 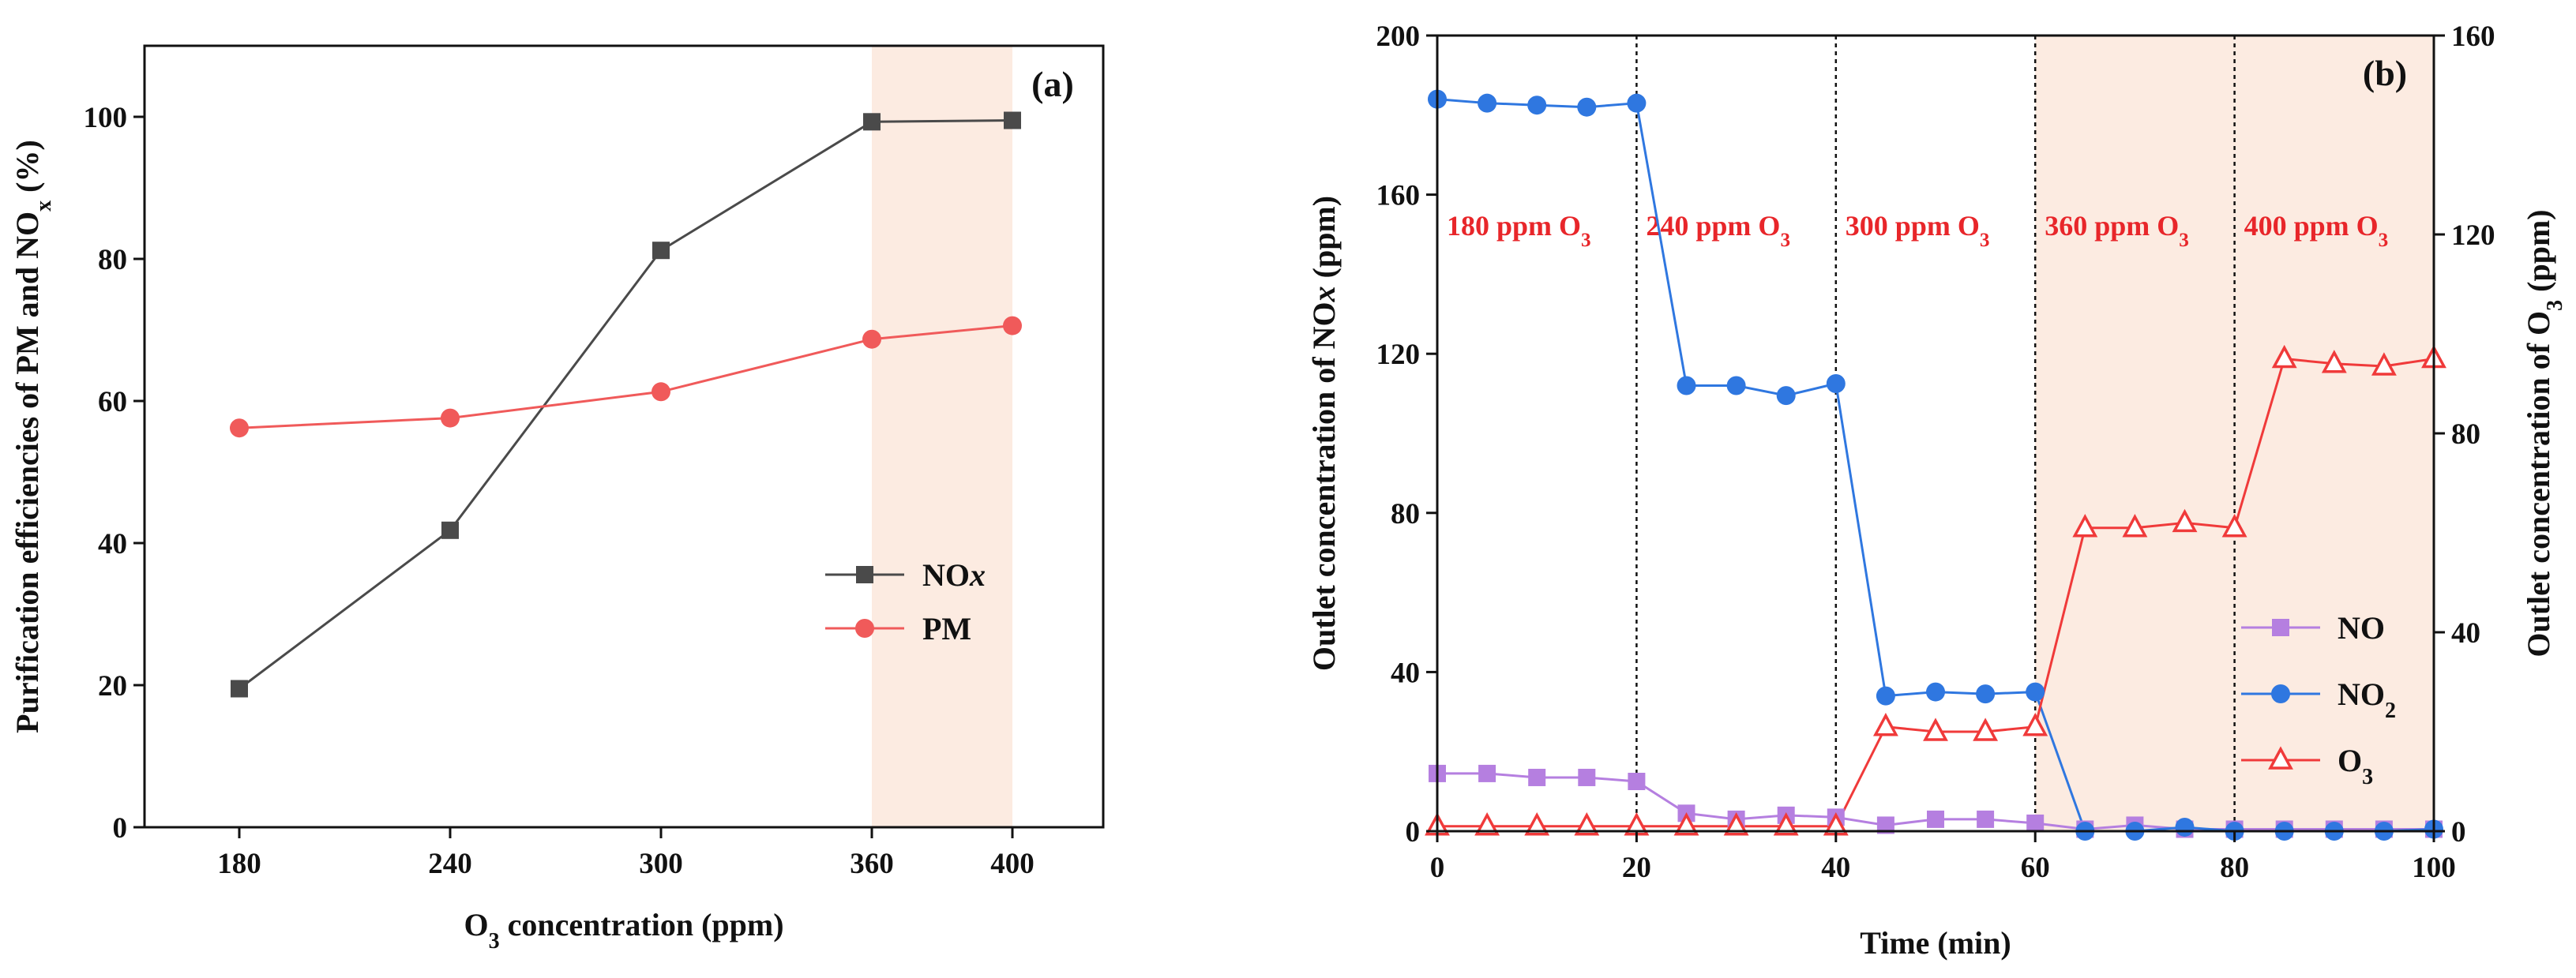 What do you see at coordinates (2367, 777) in the screenshot?
I see `legend-label-O3-part: 3` at bounding box center [2367, 777].